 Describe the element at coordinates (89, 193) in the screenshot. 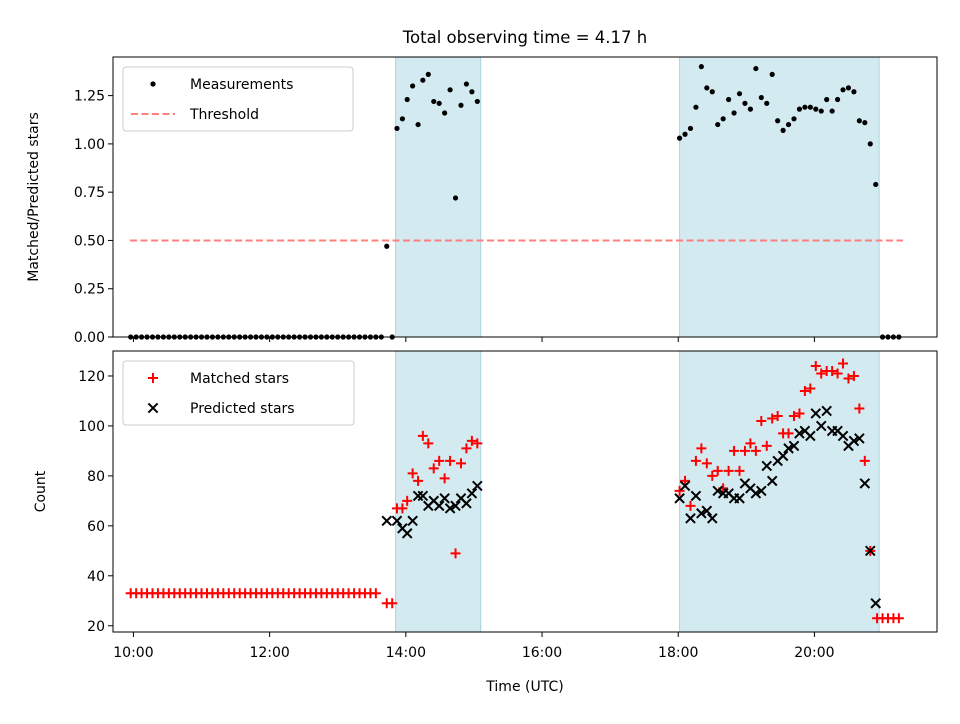

I see `y-tick-label: 0.75` at that location.